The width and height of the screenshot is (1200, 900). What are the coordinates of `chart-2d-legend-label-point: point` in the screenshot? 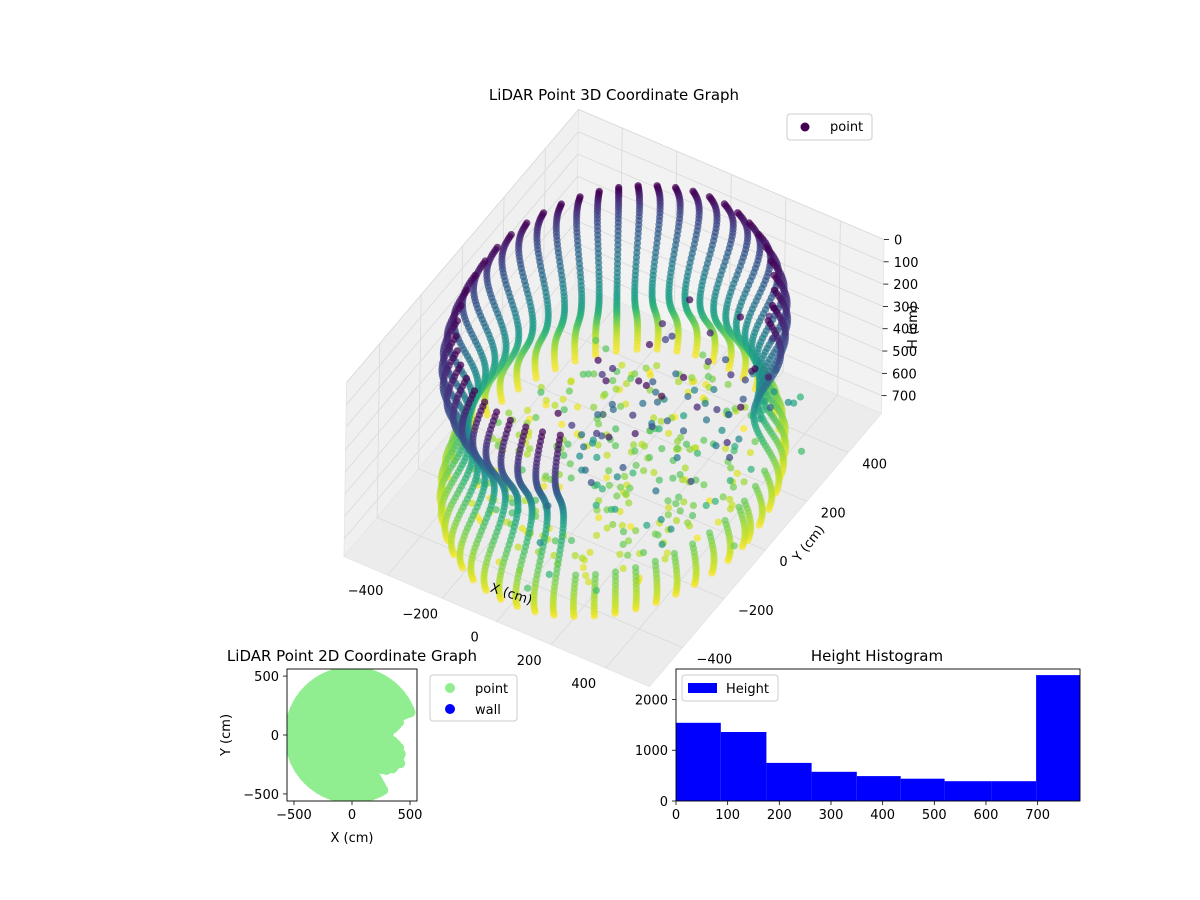 It's located at (491, 689).